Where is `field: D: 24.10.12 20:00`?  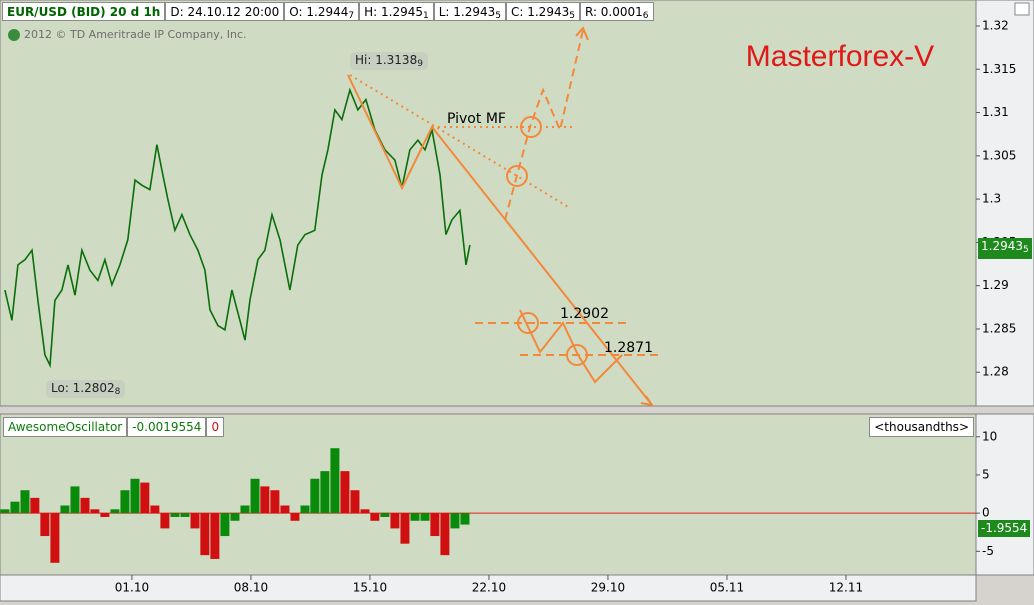 field: D: 24.10.12 20:00 is located at coordinates (225, 11).